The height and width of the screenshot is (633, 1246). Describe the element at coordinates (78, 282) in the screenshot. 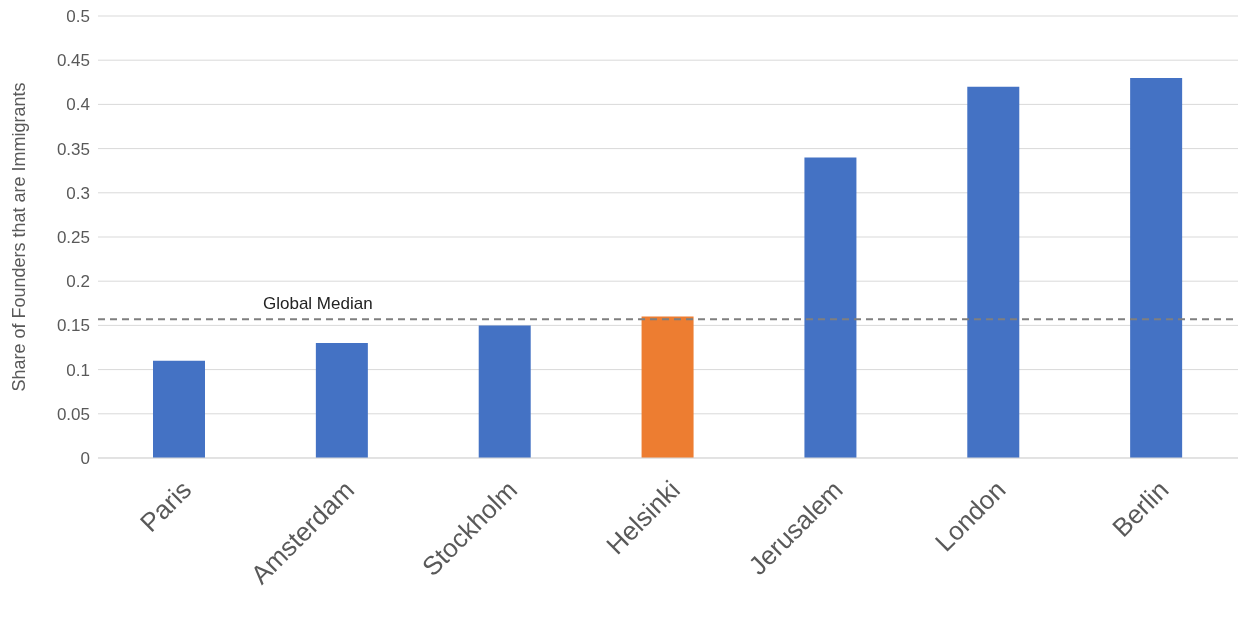

I see `y-tick-label: 0.2` at that location.